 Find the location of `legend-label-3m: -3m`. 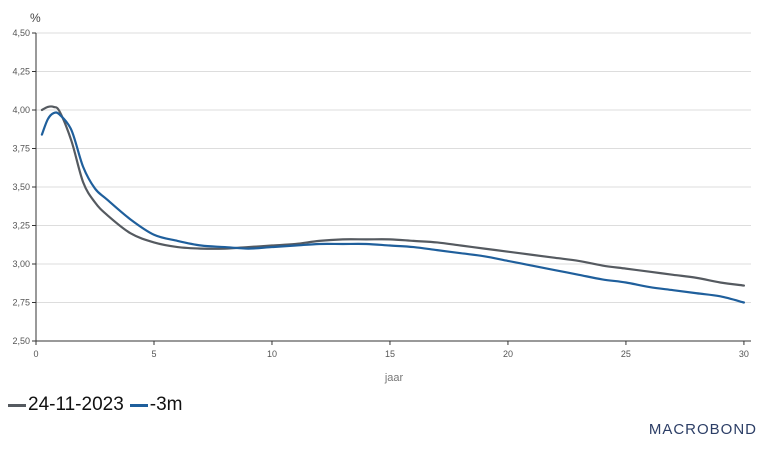

legend-label-3m: -3m is located at coordinates (166, 404).